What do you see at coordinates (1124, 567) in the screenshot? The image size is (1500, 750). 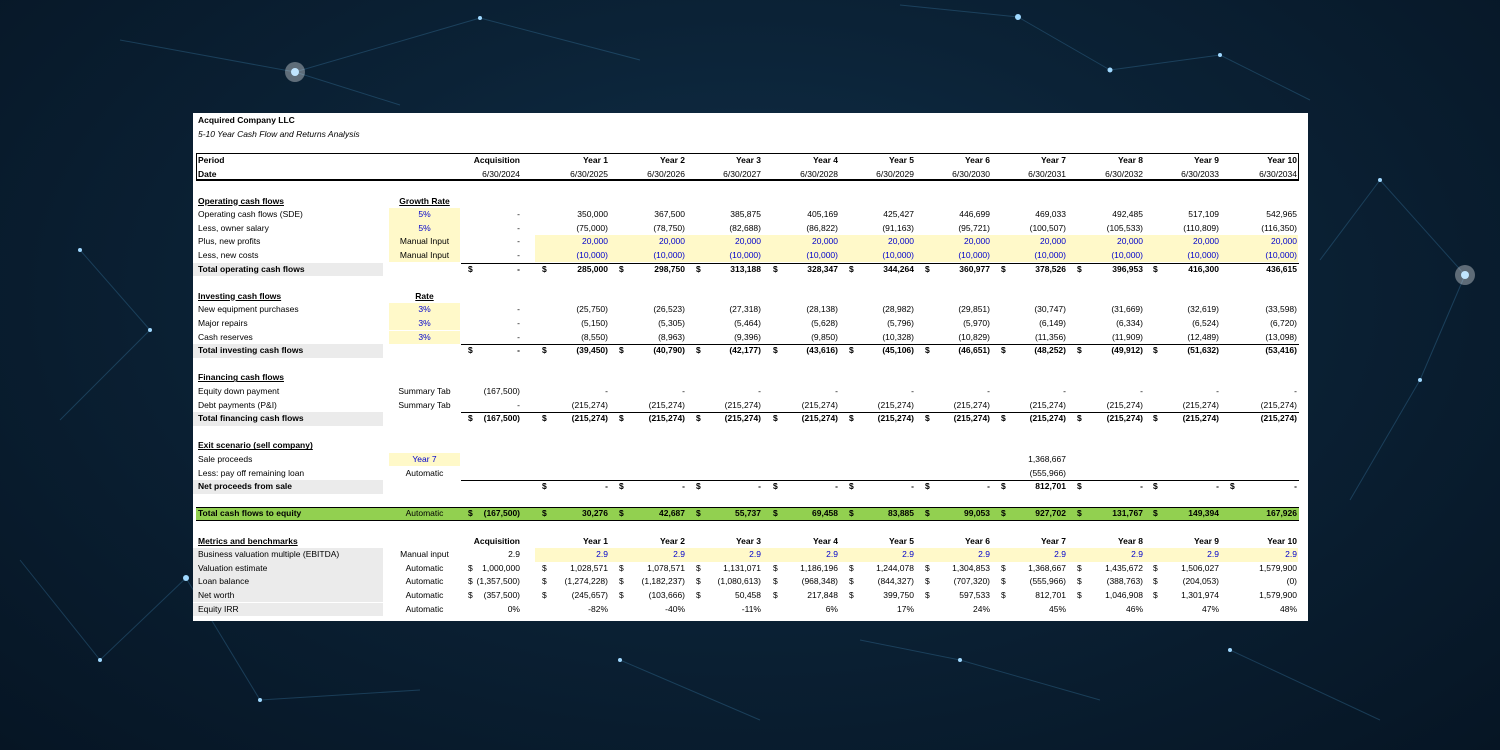 I see `value-cell: 1,435,672` at bounding box center [1124, 567].